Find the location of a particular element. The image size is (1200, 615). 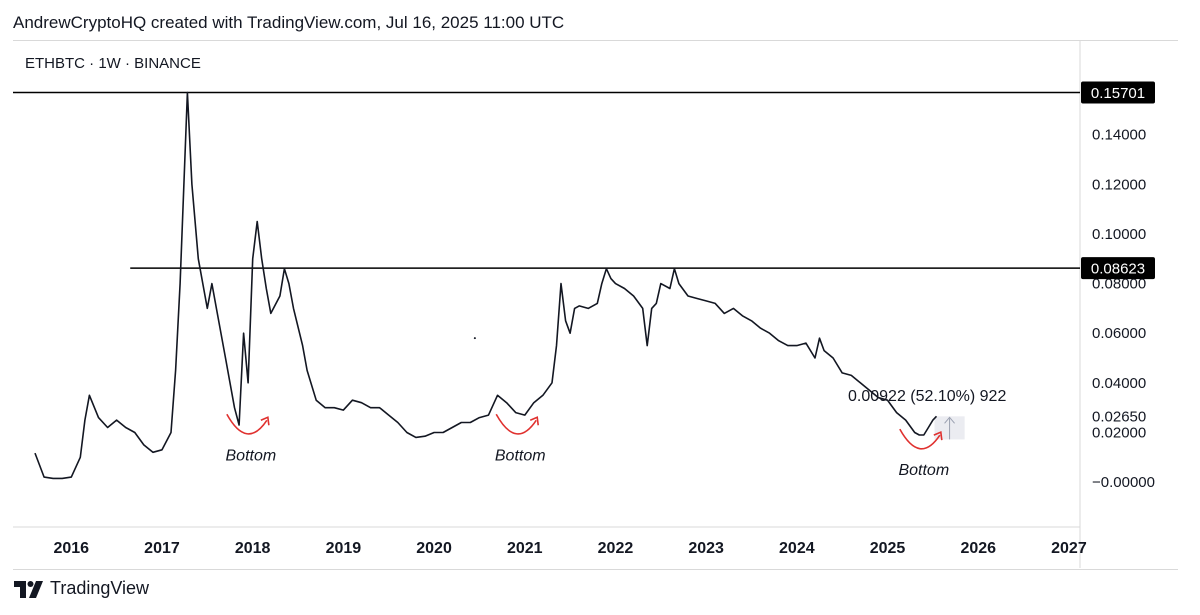

x-tick-label: 2020 is located at coordinates (434, 548).